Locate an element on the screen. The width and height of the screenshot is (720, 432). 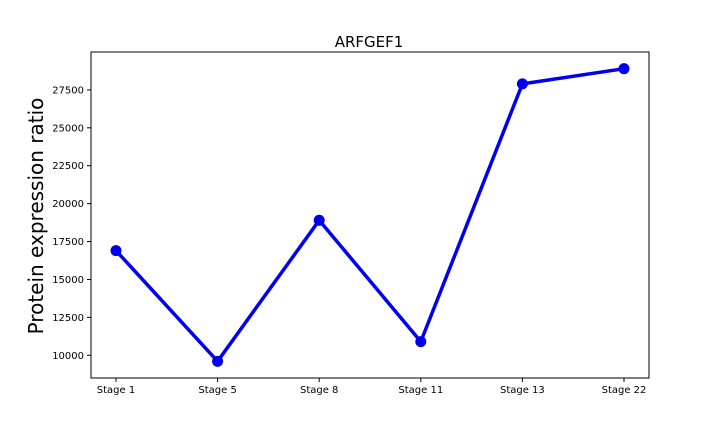
chart-title: ARFGEF1 is located at coordinates (369, 42).